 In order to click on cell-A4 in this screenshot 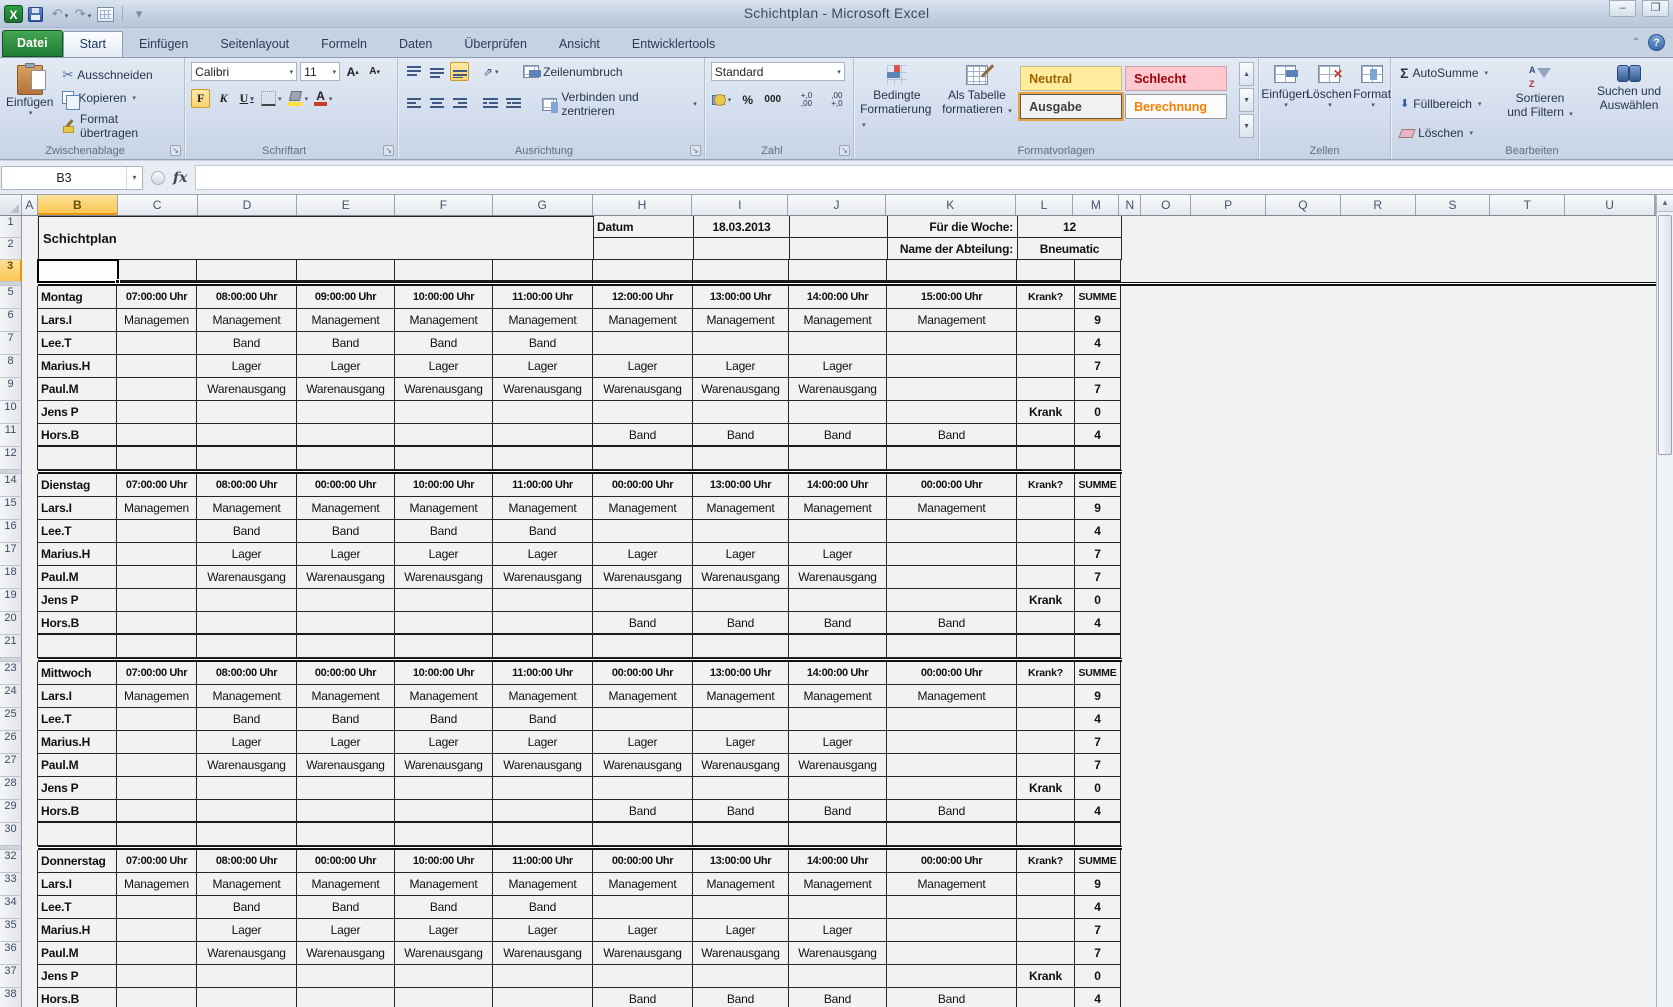, I will do `click(30, 284)`.